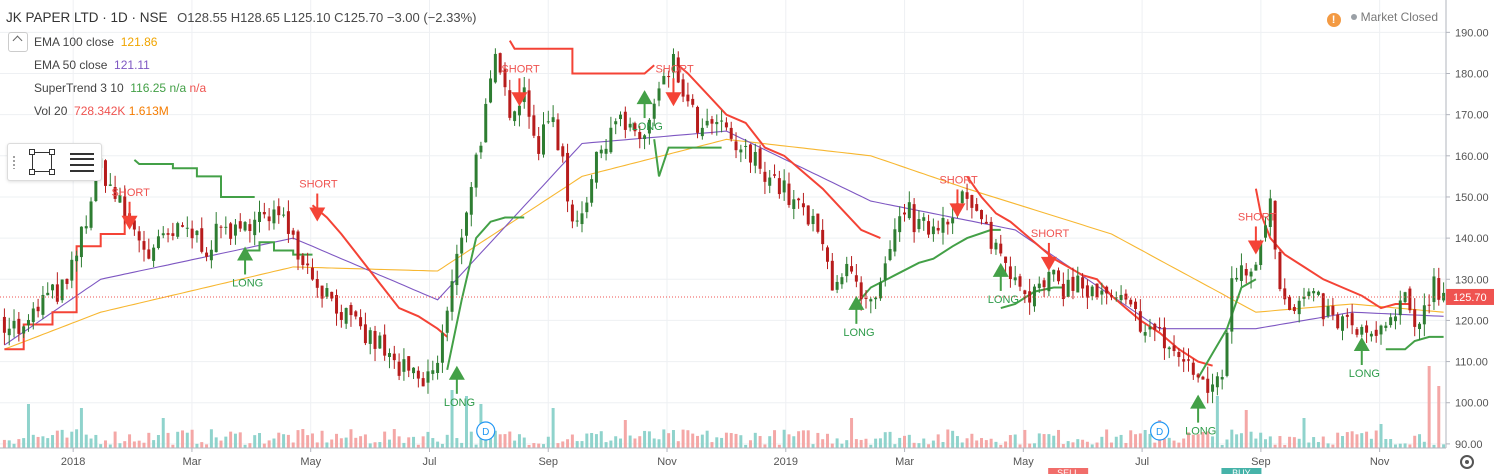 Image resolution: width=1494 pixels, height=474 pixels. What do you see at coordinates (1333, 20) in the screenshot?
I see `warning-icon: !` at bounding box center [1333, 20].